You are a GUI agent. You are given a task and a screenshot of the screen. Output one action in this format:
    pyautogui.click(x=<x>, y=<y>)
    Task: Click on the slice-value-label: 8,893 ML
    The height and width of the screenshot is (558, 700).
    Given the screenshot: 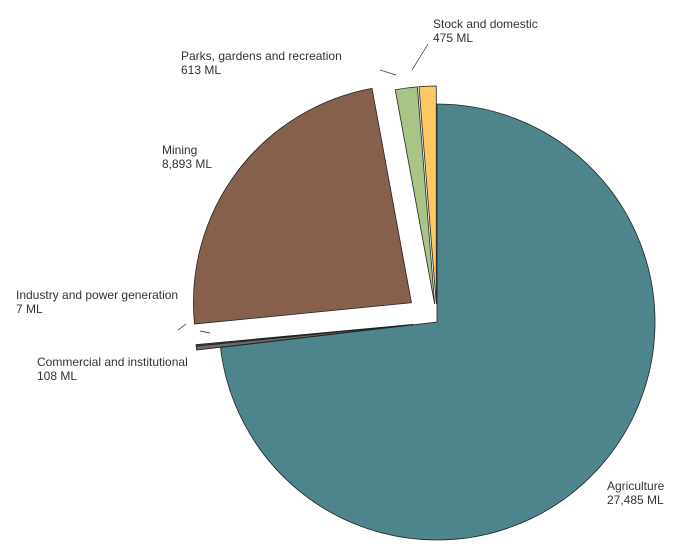 What is the action you would take?
    pyautogui.click(x=187, y=164)
    